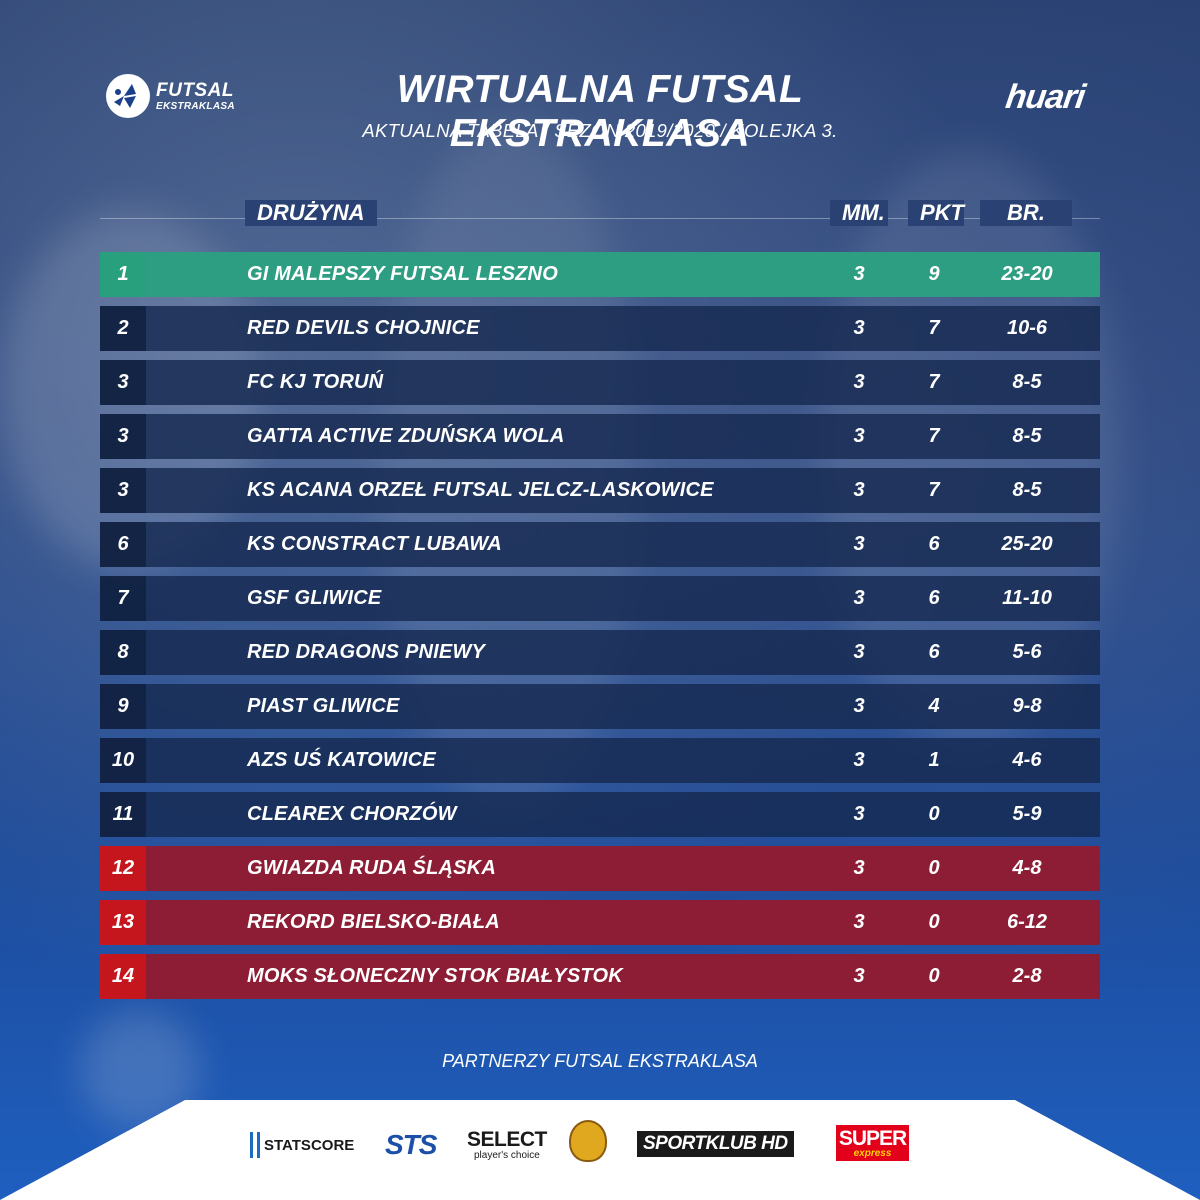 This screenshot has width=1200, height=1200. I want to click on row-team: FC KJ TORUŃ, so click(315, 382).